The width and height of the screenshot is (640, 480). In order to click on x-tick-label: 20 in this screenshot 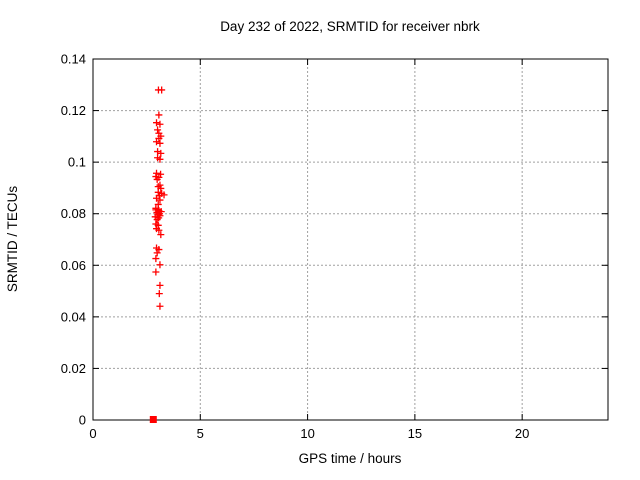, I will do `click(522, 433)`.